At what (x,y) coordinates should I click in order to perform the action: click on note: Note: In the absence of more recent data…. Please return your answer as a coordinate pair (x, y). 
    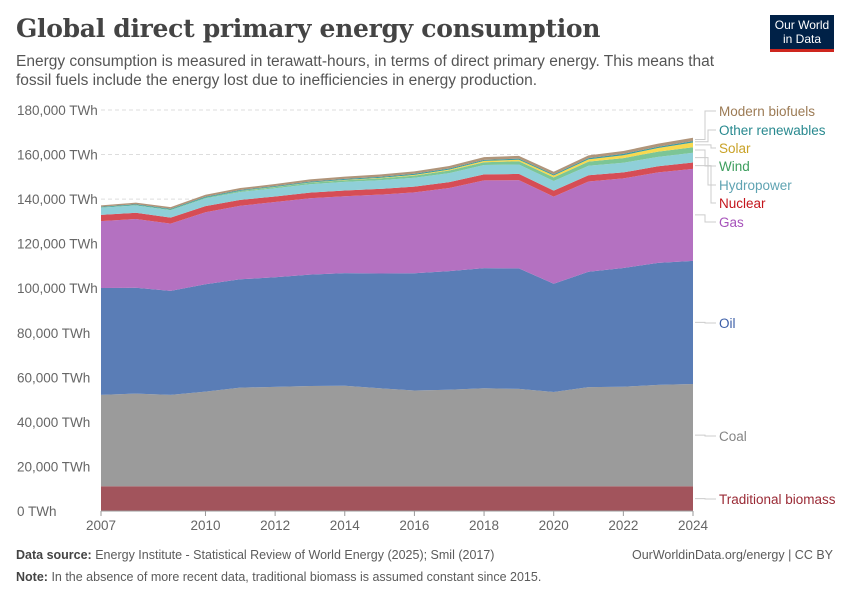
    Looking at the image, I should click on (278, 577).